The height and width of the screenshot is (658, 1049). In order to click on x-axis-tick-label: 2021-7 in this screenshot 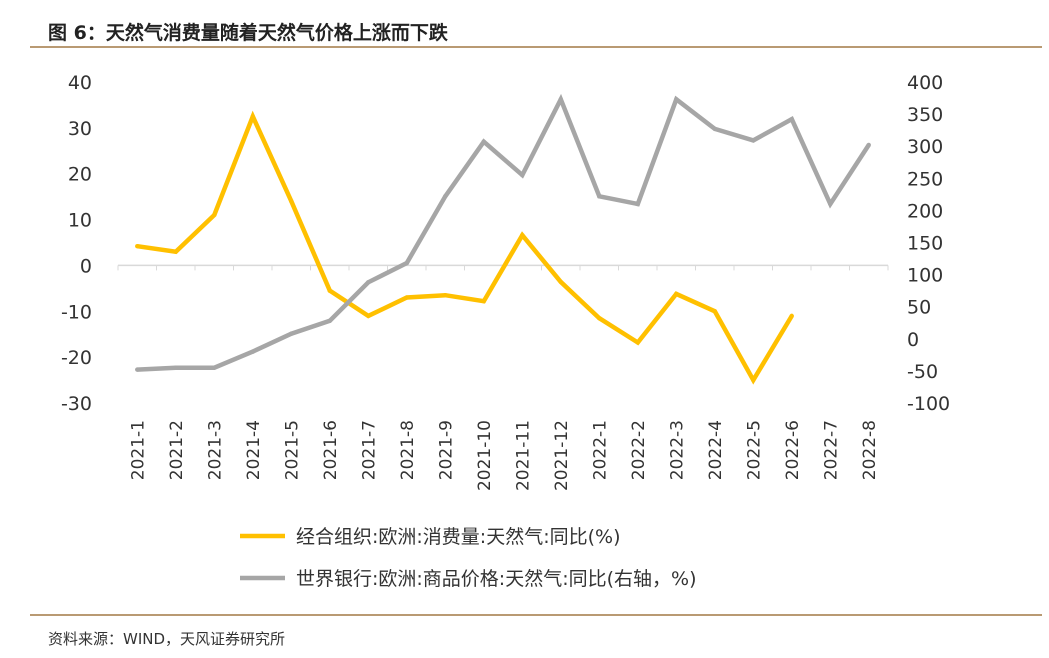, I will do `click(369, 450)`.